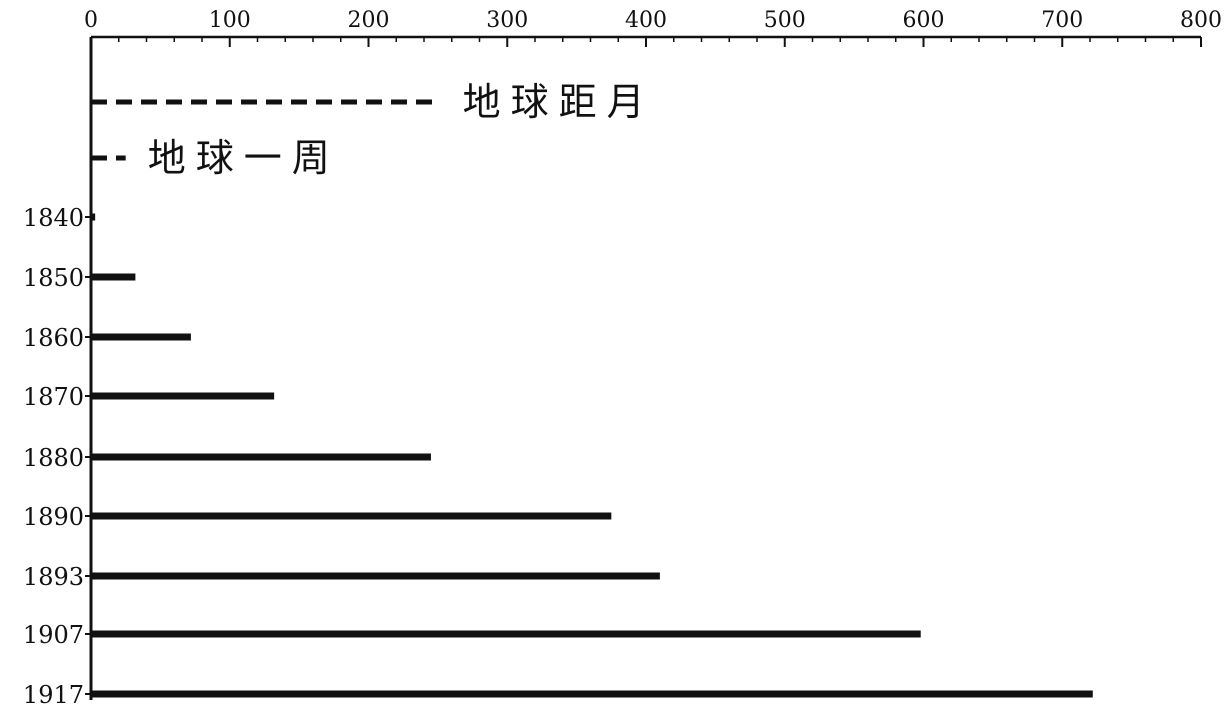 The height and width of the screenshot is (713, 1230). I want to click on x-tick-label: 800, so click(1201, 20).